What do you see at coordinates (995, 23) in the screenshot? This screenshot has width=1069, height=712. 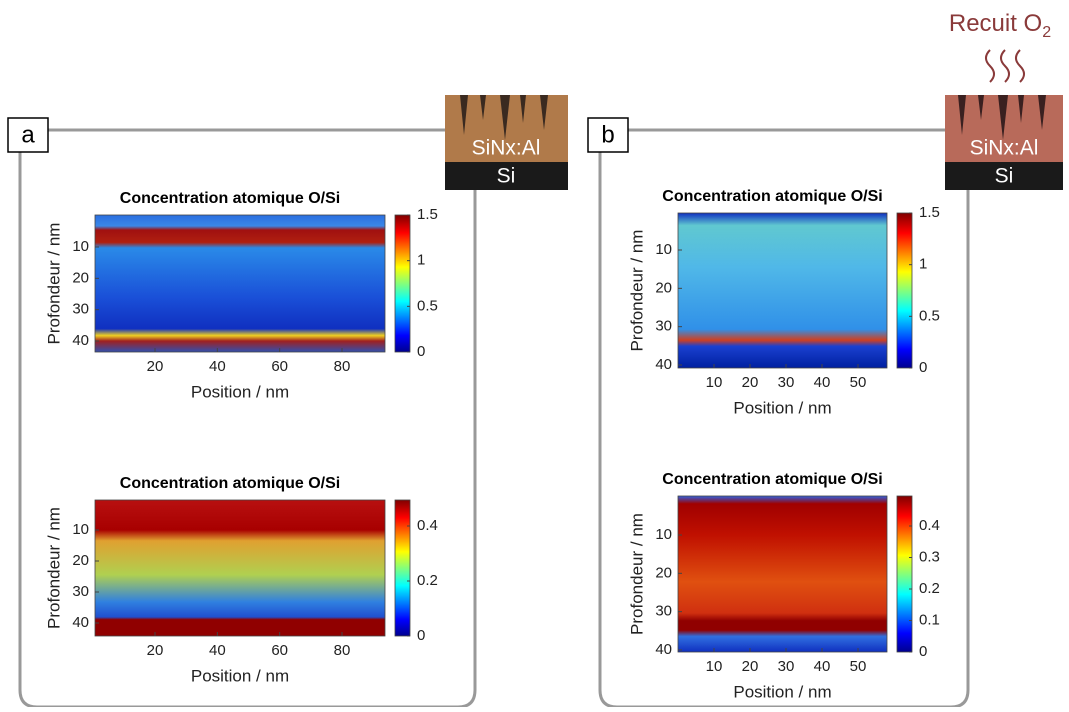 I see `annotation-text: Recuit O` at bounding box center [995, 23].